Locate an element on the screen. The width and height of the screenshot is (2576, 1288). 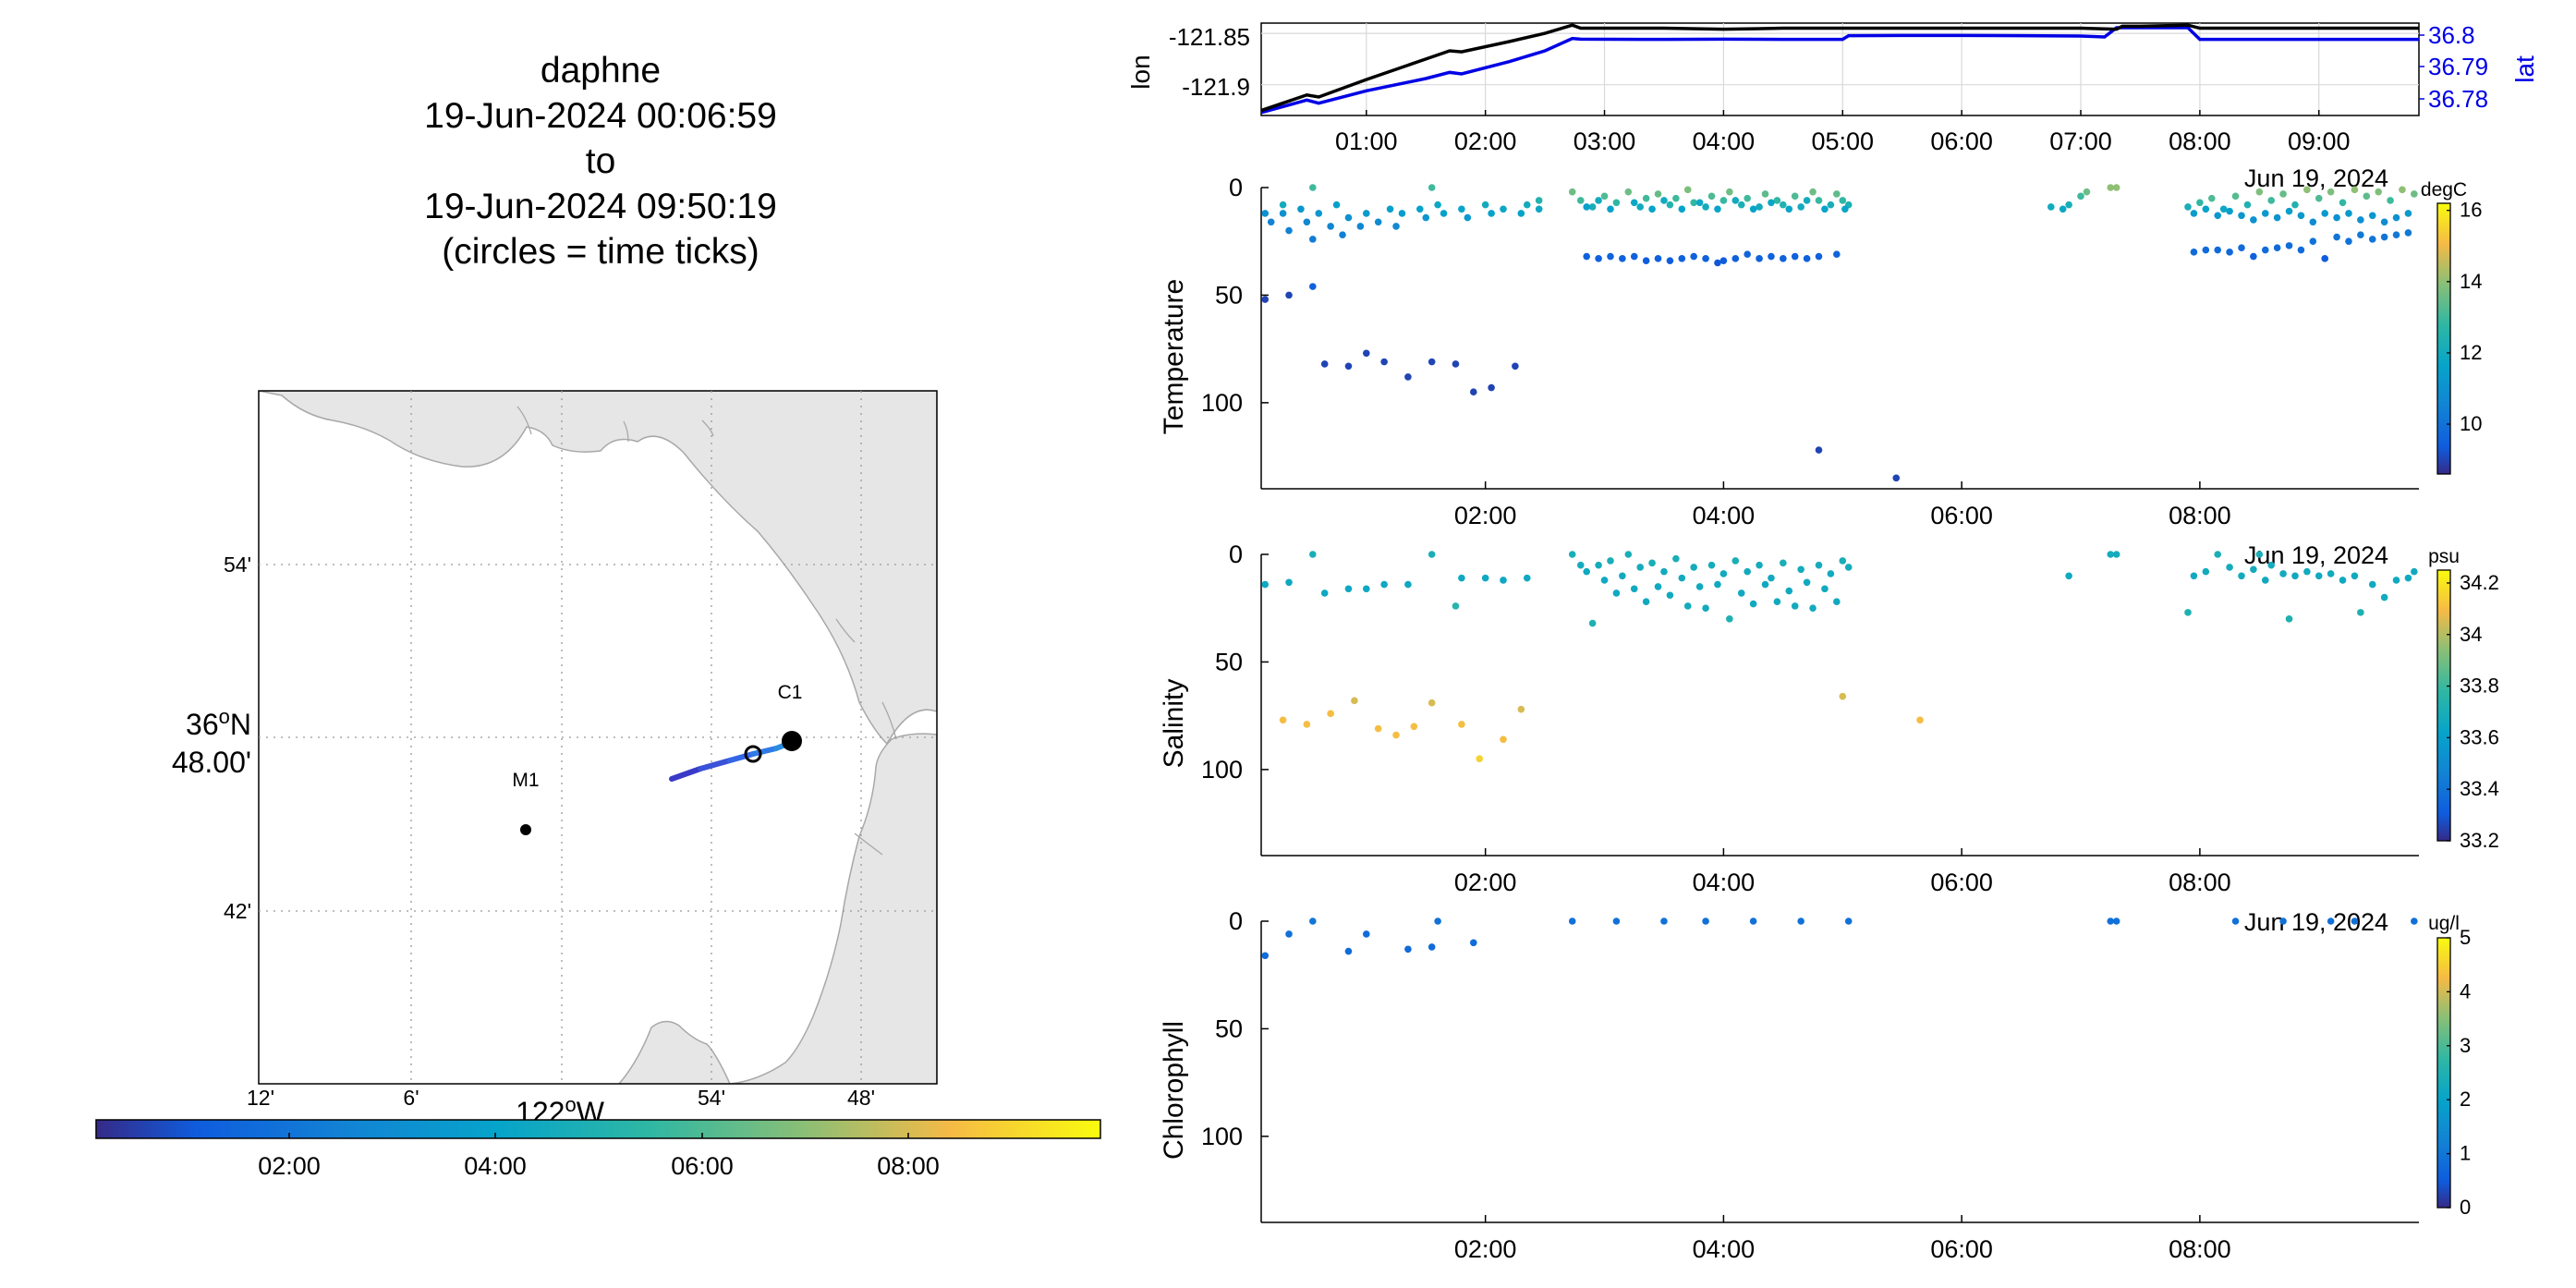
position-series is located at coordinates (1839, 69).